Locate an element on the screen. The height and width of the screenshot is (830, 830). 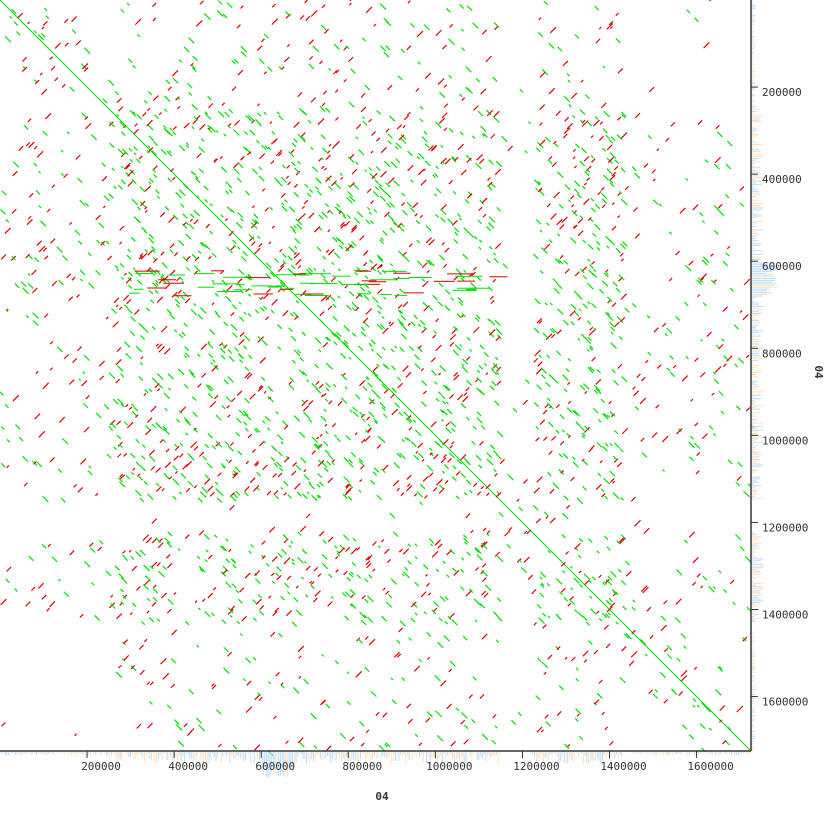
y-tick-label: 600000 is located at coordinates (782, 266).